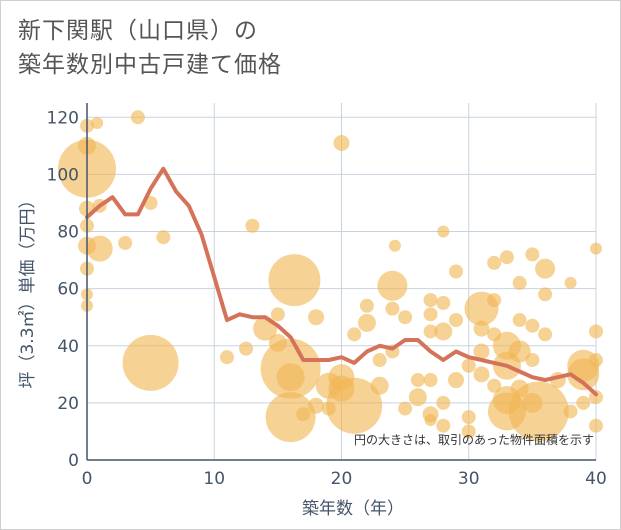 The width and height of the screenshot is (621, 530). Describe the element at coordinates (73, 461) in the screenshot. I see `y-tick-label: 0` at that location.